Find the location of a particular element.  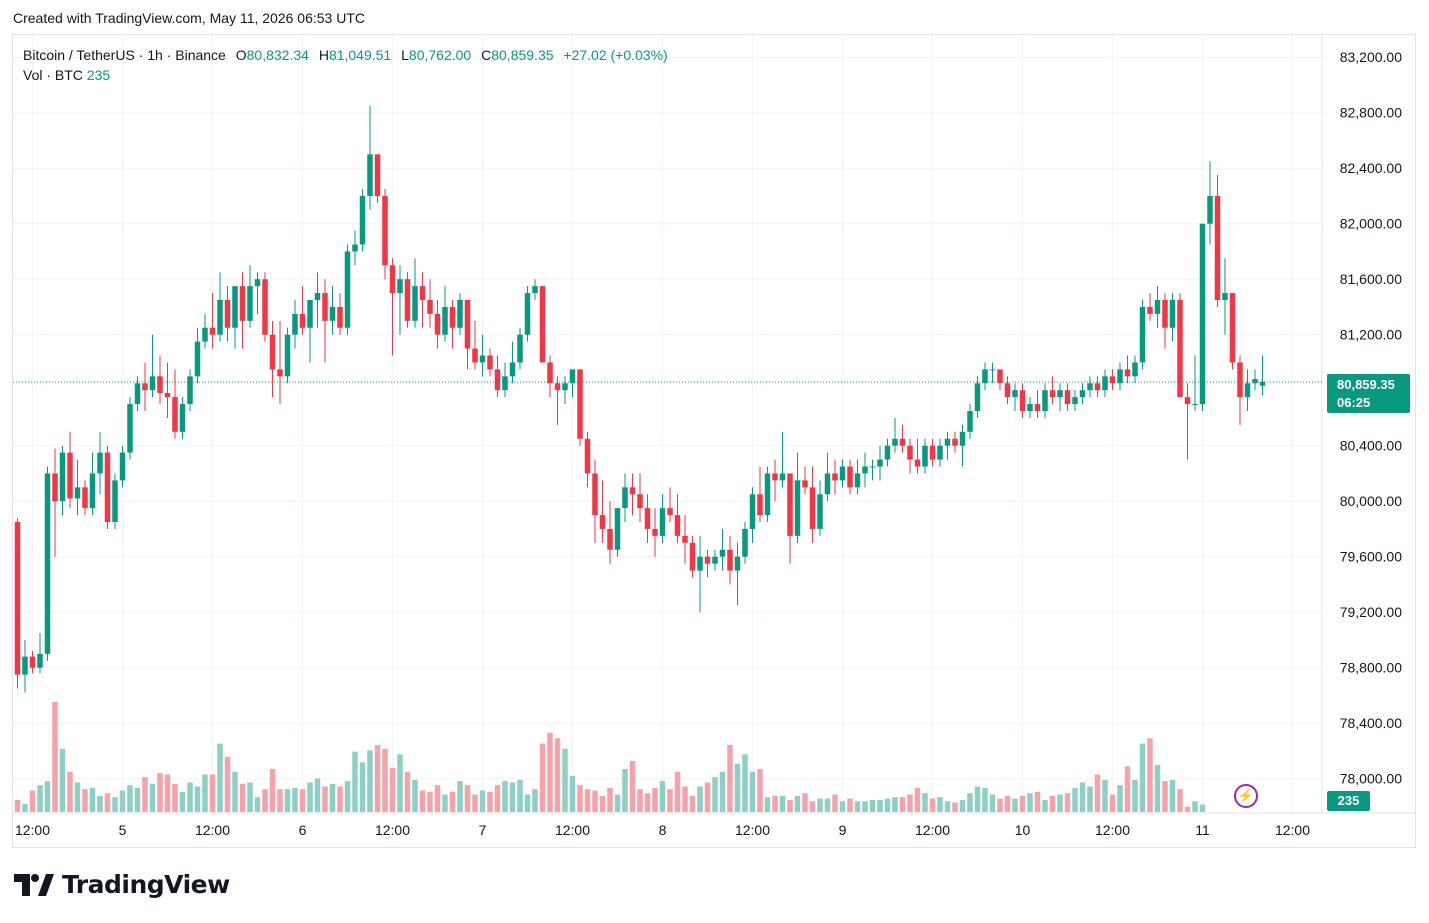

tradingview-logo: TradingView is located at coordinates (122, 884).